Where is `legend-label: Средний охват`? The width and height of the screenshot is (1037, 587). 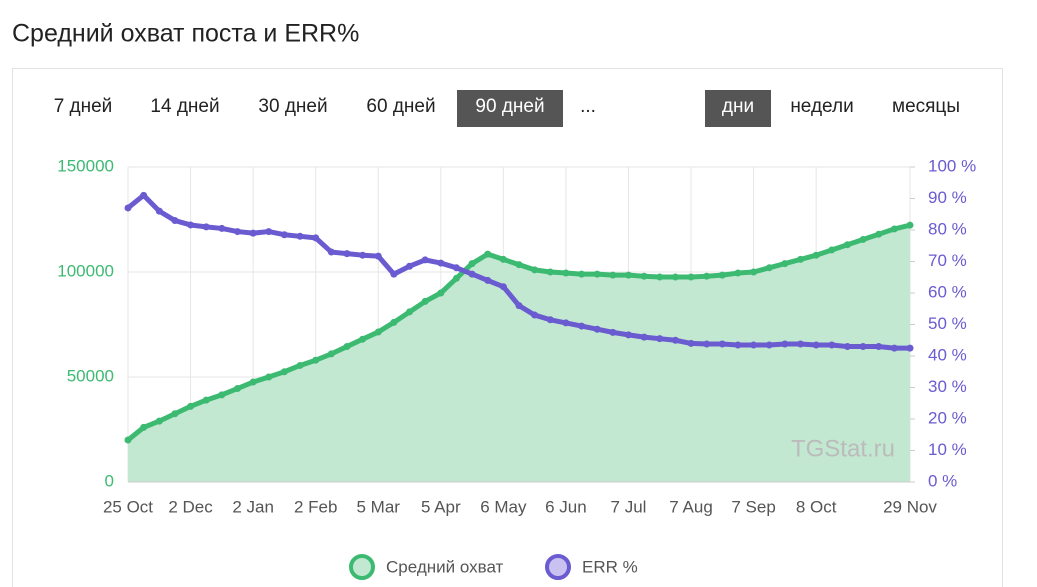 legend-label: Средний охват is located at coordinates (445, 566).